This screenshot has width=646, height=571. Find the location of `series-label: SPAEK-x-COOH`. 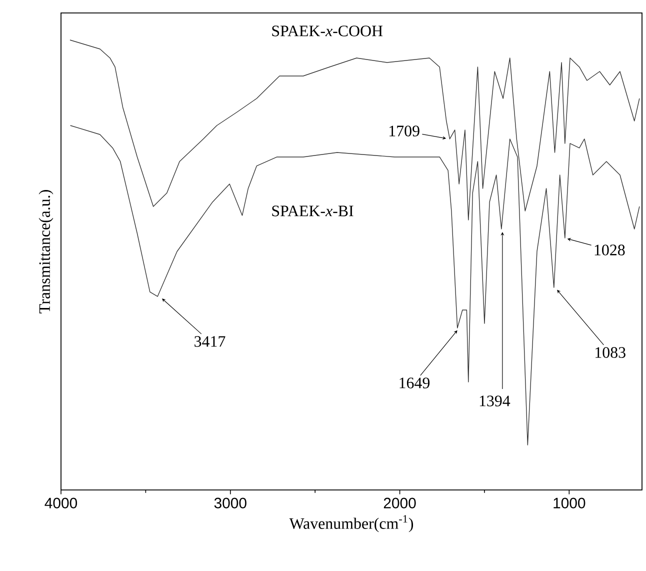

series-label: SPAEK-x-COOH is located at coordinates (327, 31).